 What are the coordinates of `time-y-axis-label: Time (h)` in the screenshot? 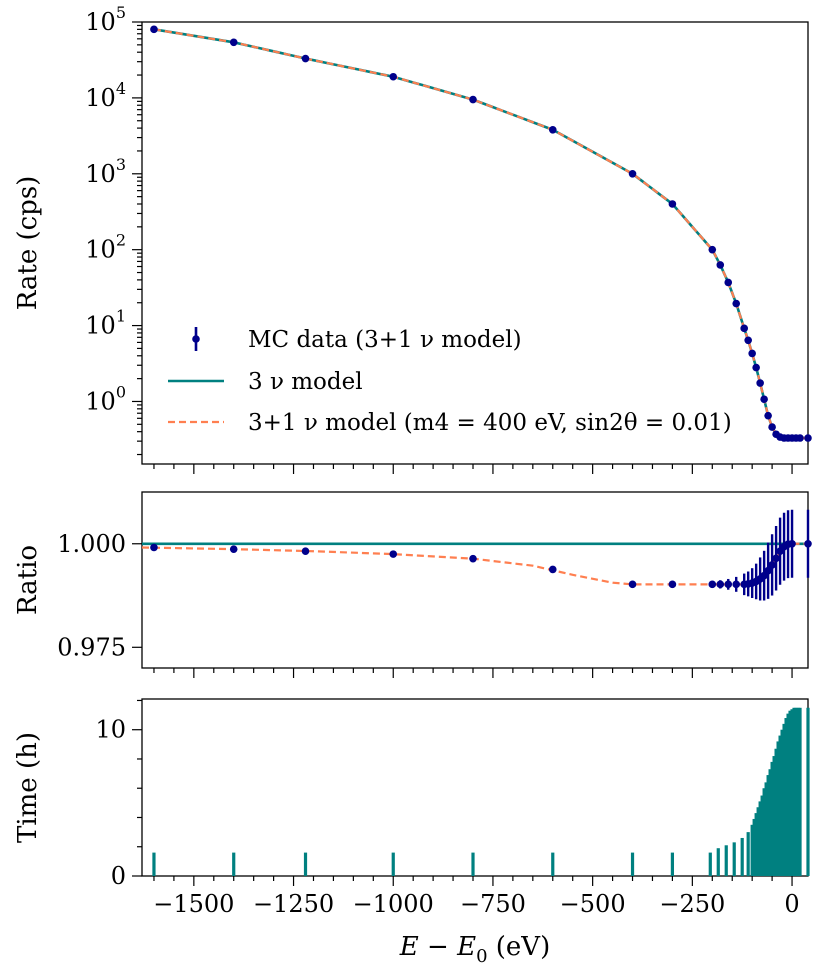 It's located at (28, 787).